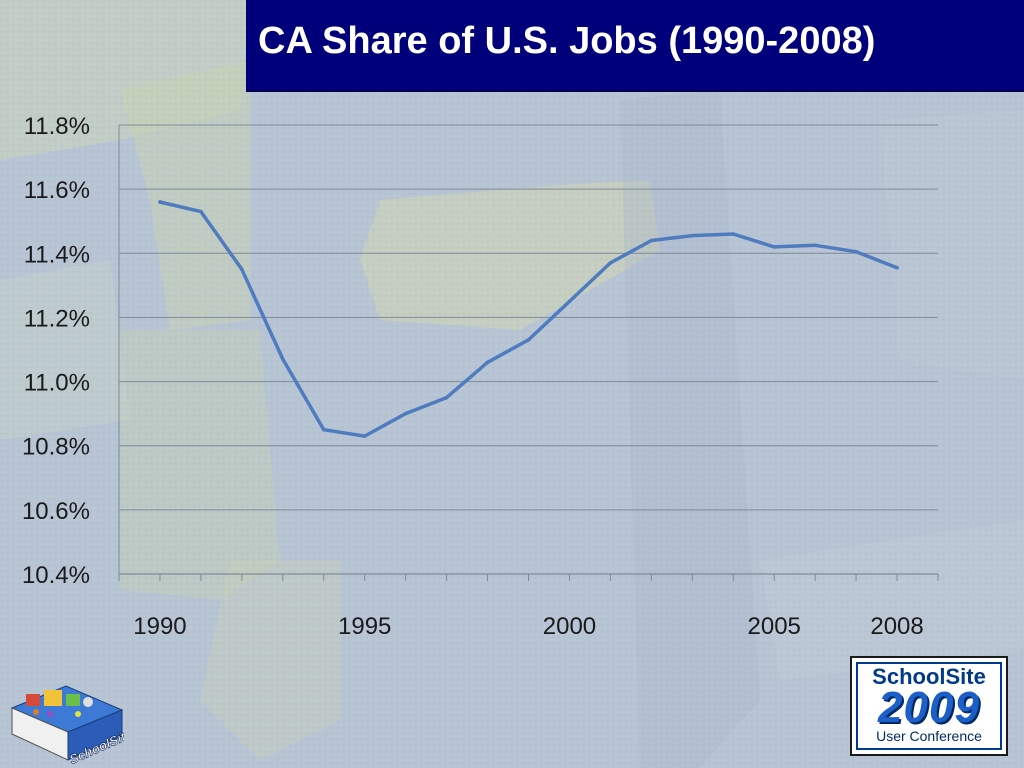  I want to click on x-tick-labels: 1990 1995 2000 2005 2008, so click(528, 626).